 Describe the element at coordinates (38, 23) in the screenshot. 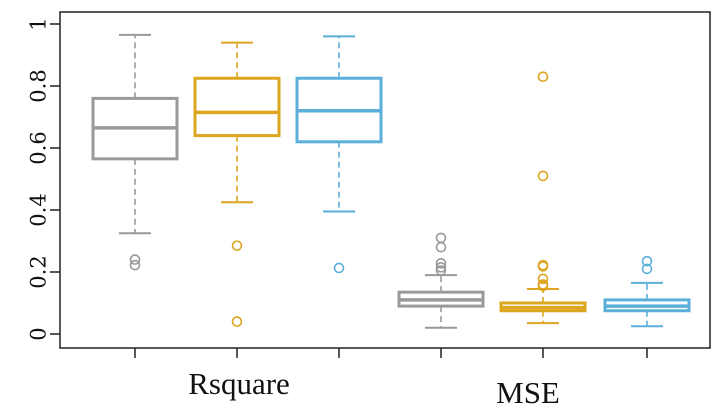

I see `y-tick-label: 1` at that location.